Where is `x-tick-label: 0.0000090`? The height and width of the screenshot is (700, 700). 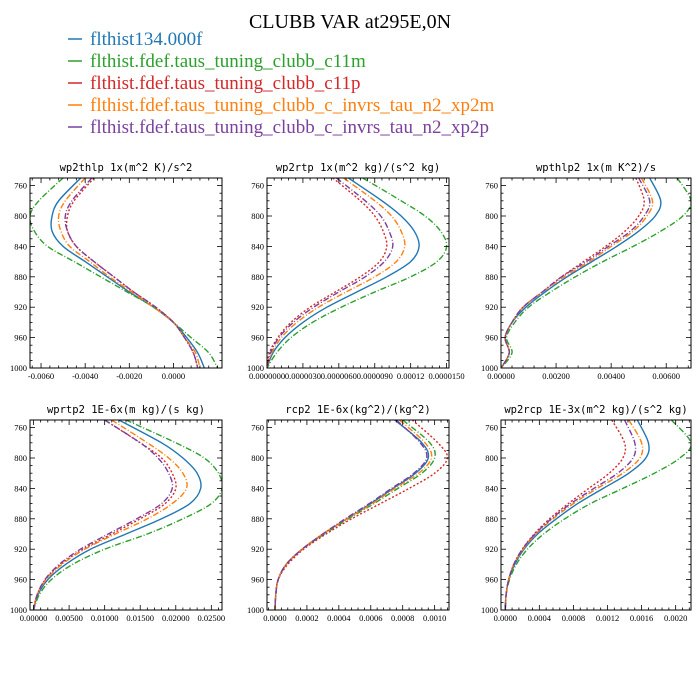 x-tick-label: 0.0000090 is located at coordinates (375, 376).